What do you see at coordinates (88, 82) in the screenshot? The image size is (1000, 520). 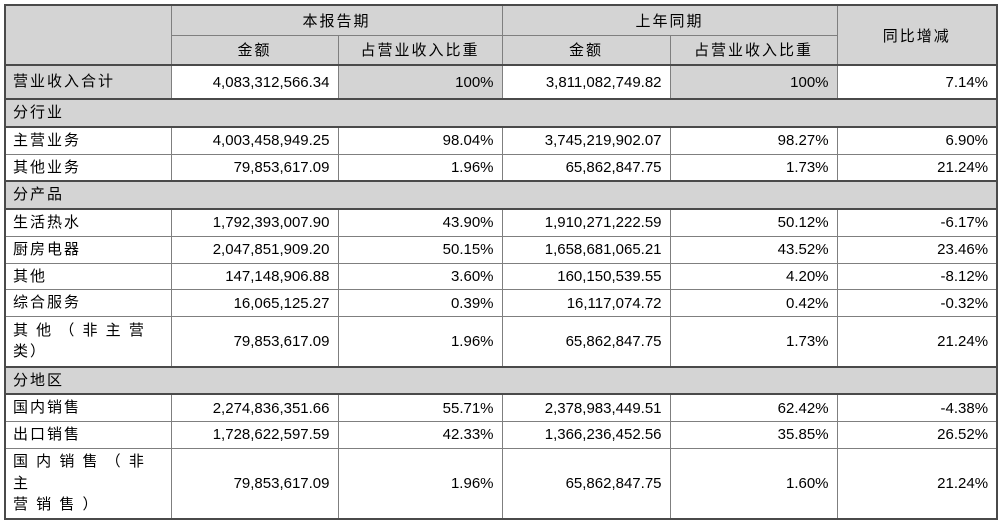 I see `row-label-cell: 营业收入合计` at bounding box center [88, 82].